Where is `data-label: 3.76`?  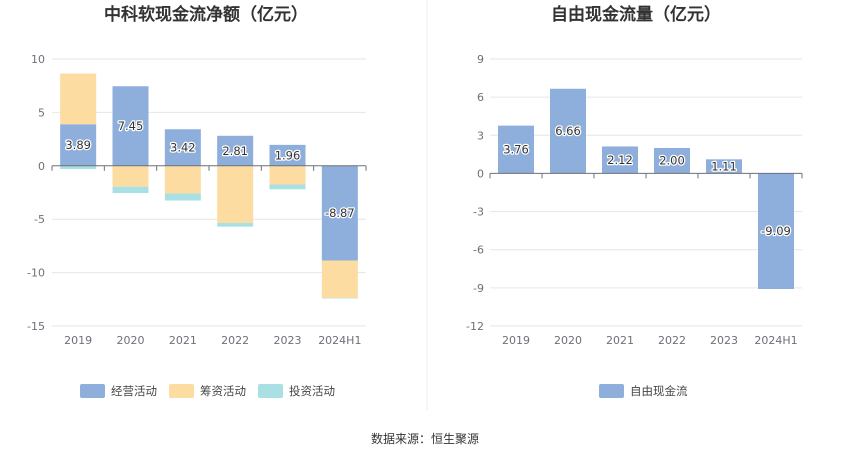
data-label: 3.76 is located at coordinates (516, 150).